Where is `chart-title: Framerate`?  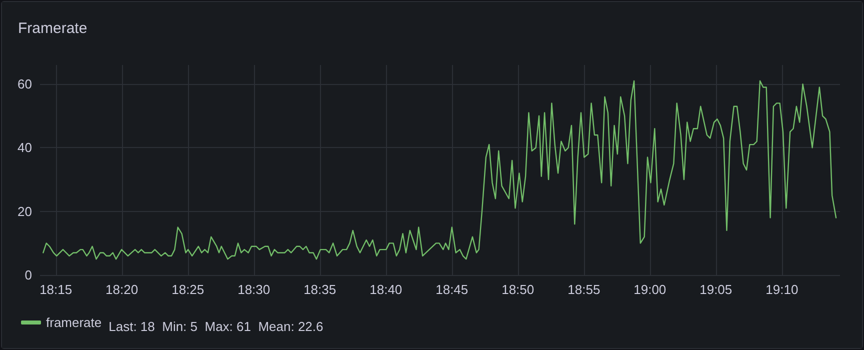 chart-title: Framerate is located at coordinates (53, 28).